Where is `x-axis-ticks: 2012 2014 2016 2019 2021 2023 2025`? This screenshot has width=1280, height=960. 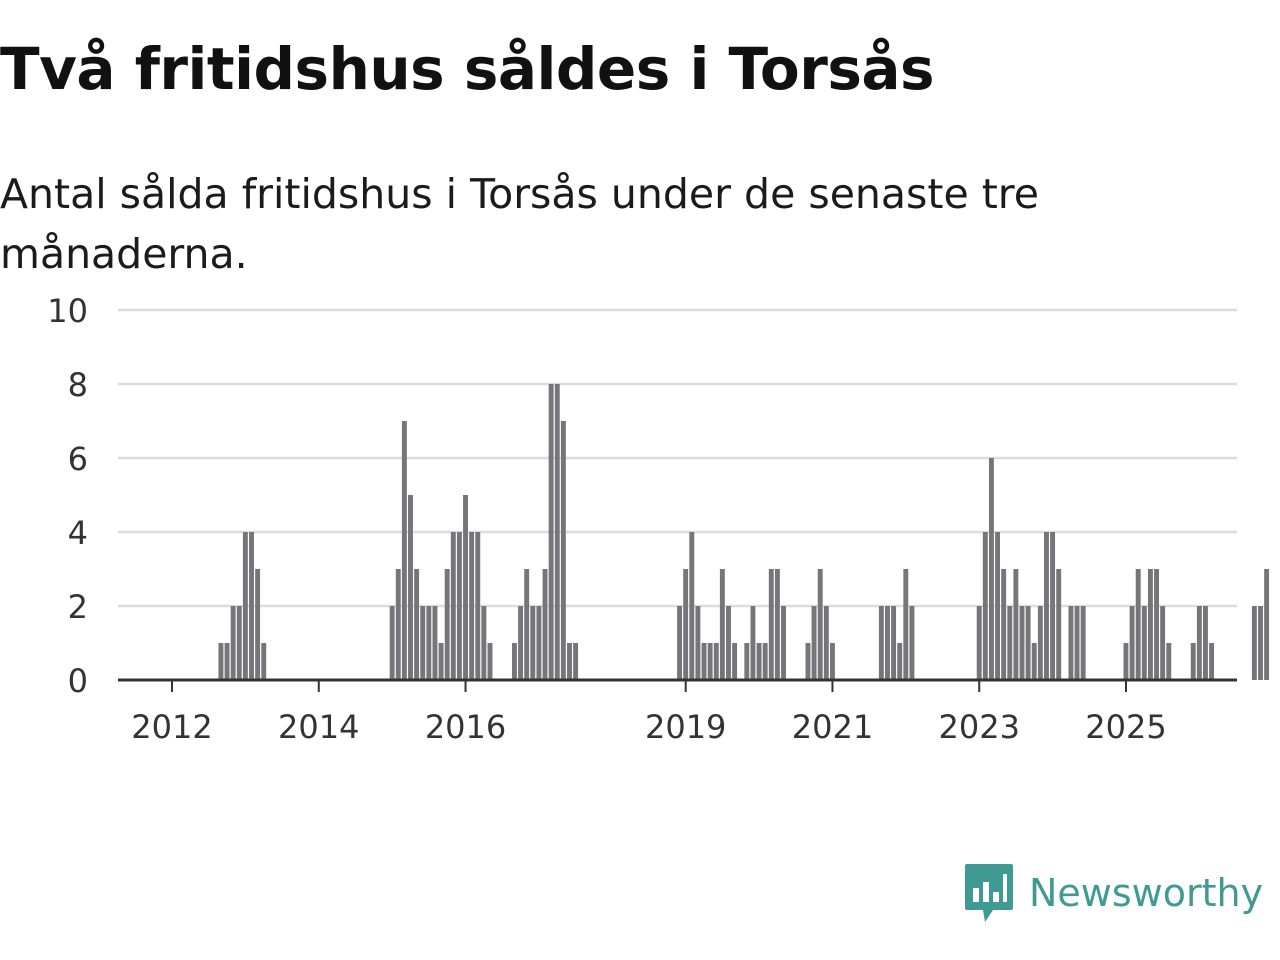 x-axis-ticks: 2012 2014 2016 2019 2021 2023 2025 is located at coordinates (649, 713).